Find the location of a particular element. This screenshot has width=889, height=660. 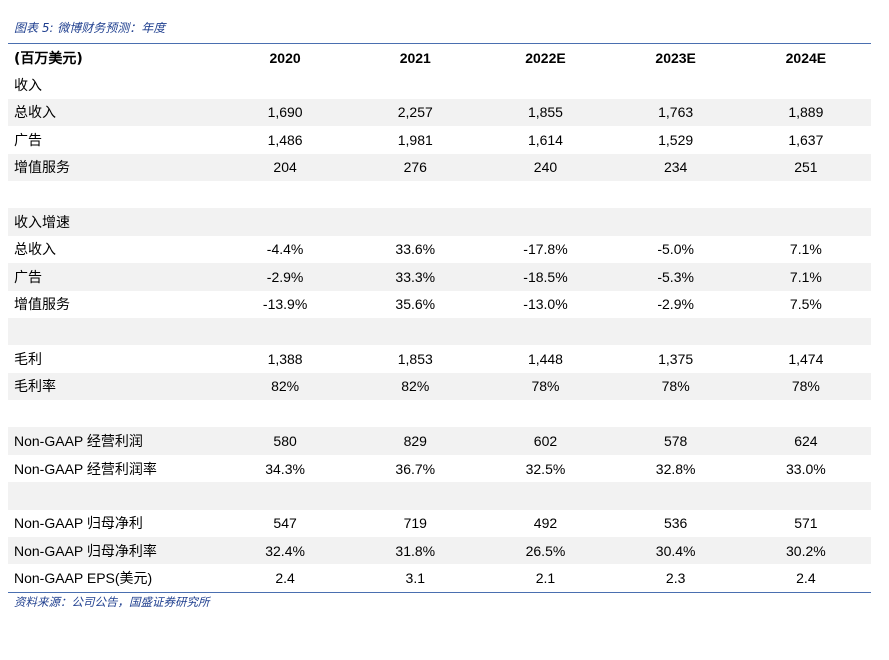

row-value: 2,257 is located at coordinates (415, 112).